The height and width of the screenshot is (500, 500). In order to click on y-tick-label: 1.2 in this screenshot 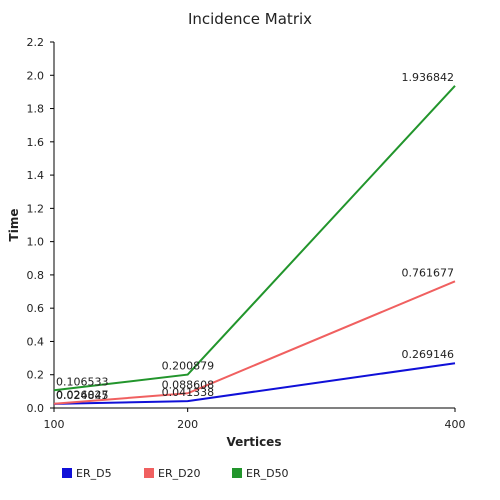, I will do `click(36, 208)`.